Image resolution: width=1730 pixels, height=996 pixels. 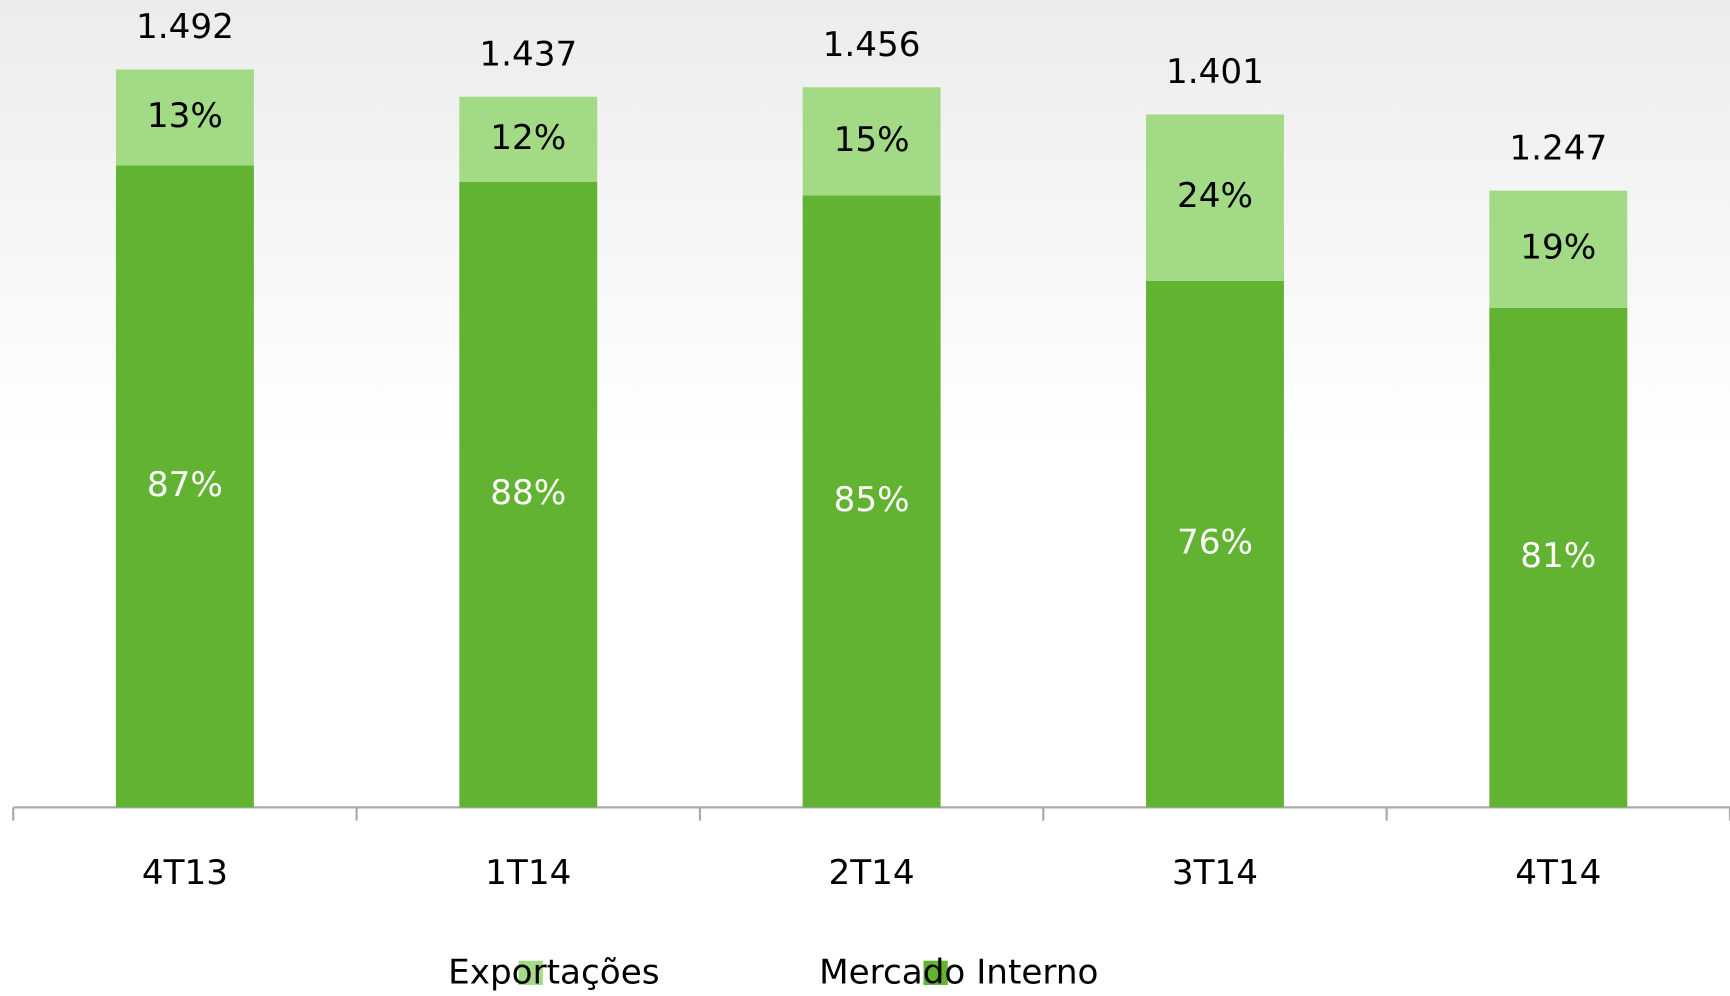 I want to click on segment-label: 12%, so click(x=528, y=138).